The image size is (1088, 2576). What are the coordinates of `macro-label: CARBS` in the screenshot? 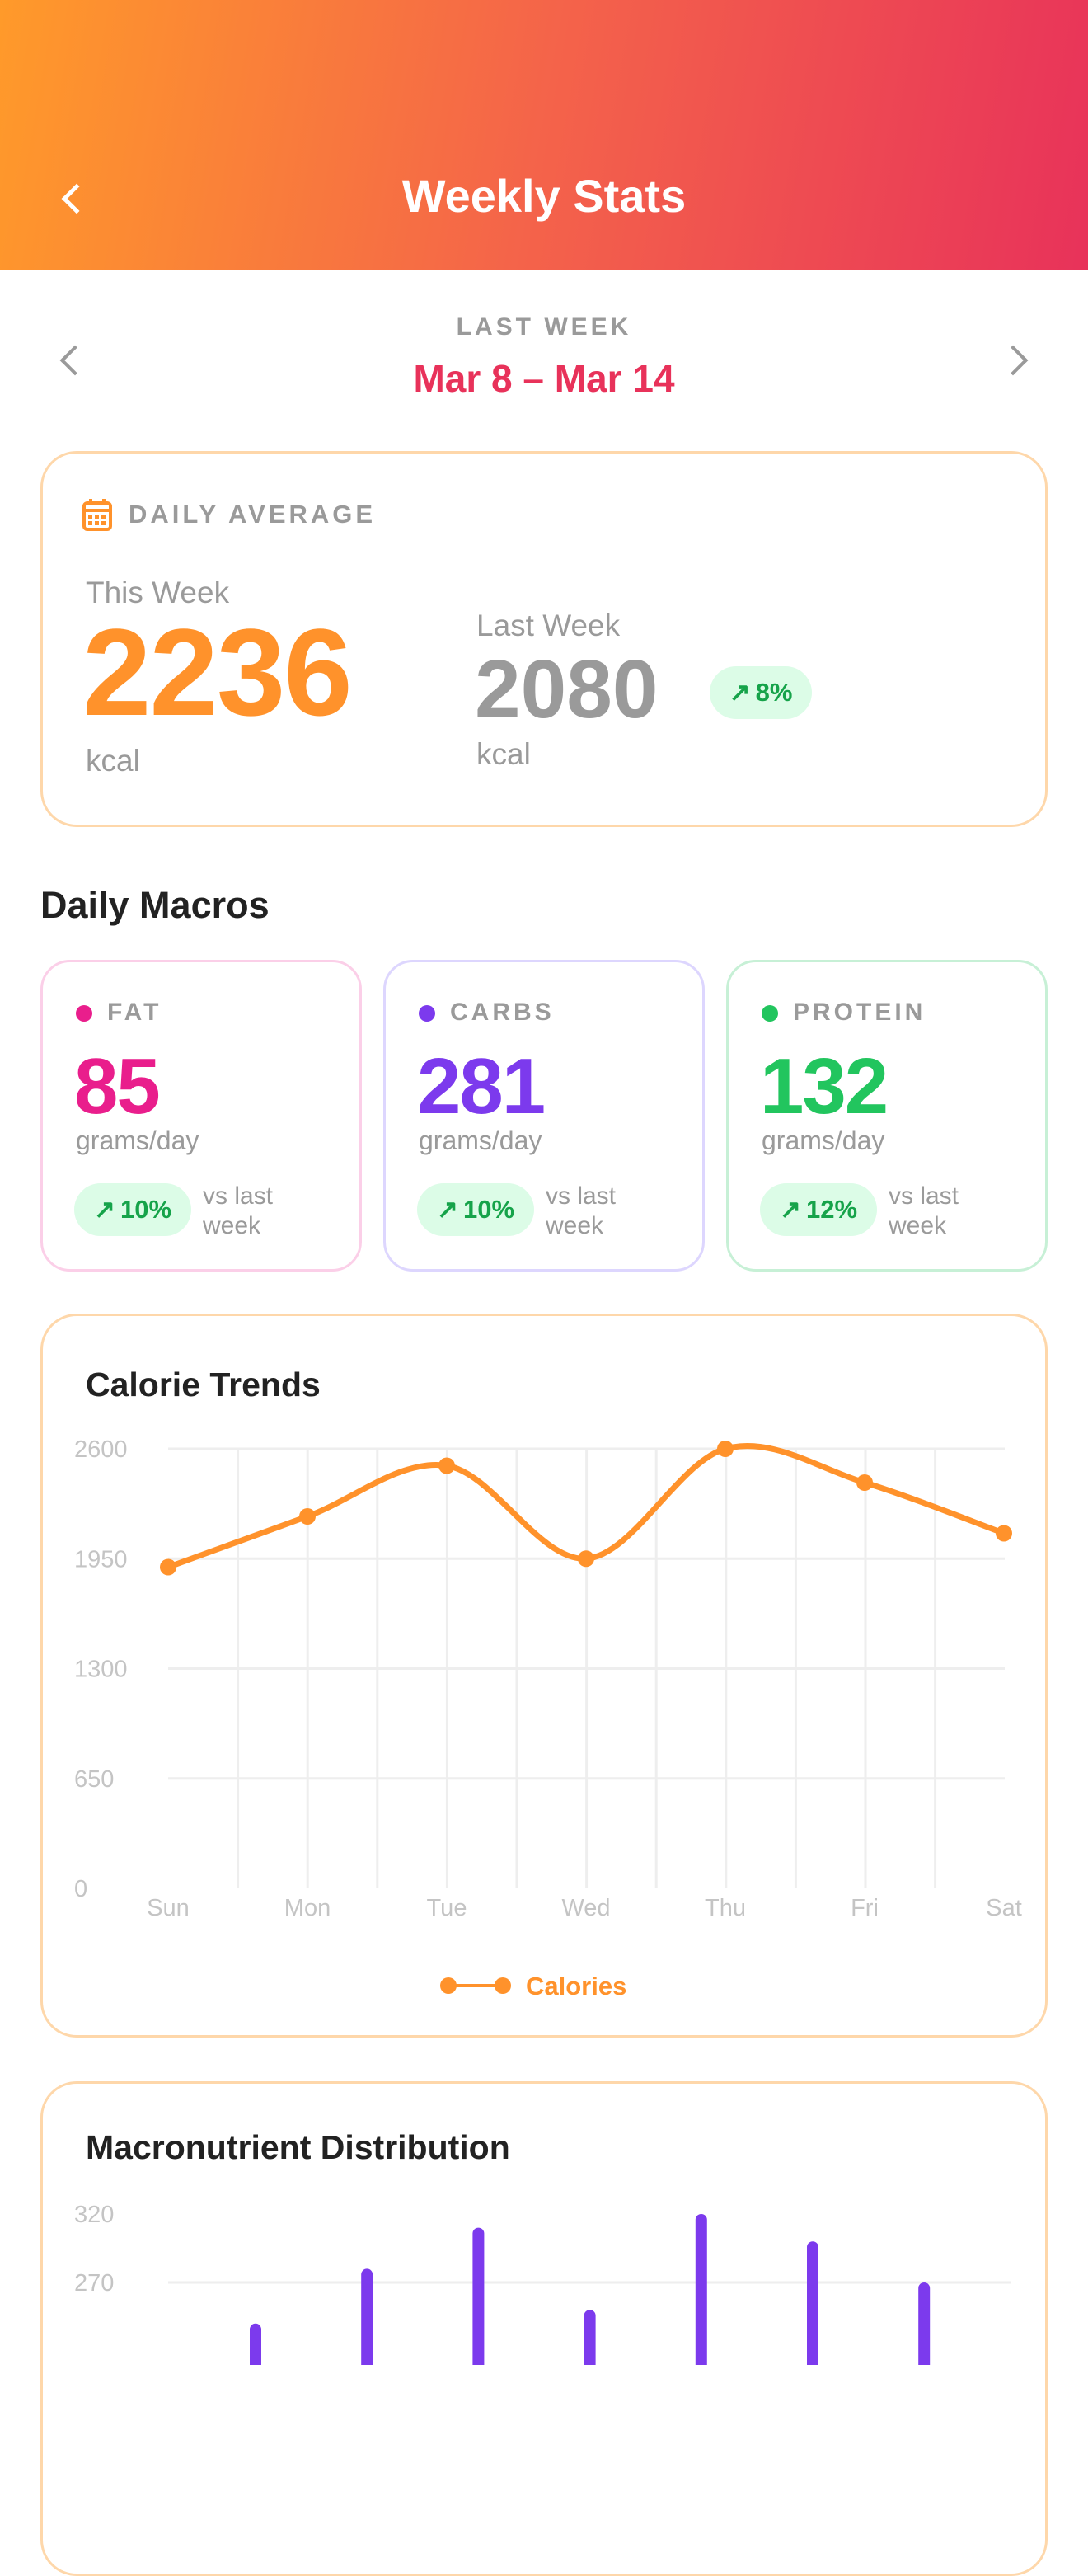 It's located at (502, 1012).